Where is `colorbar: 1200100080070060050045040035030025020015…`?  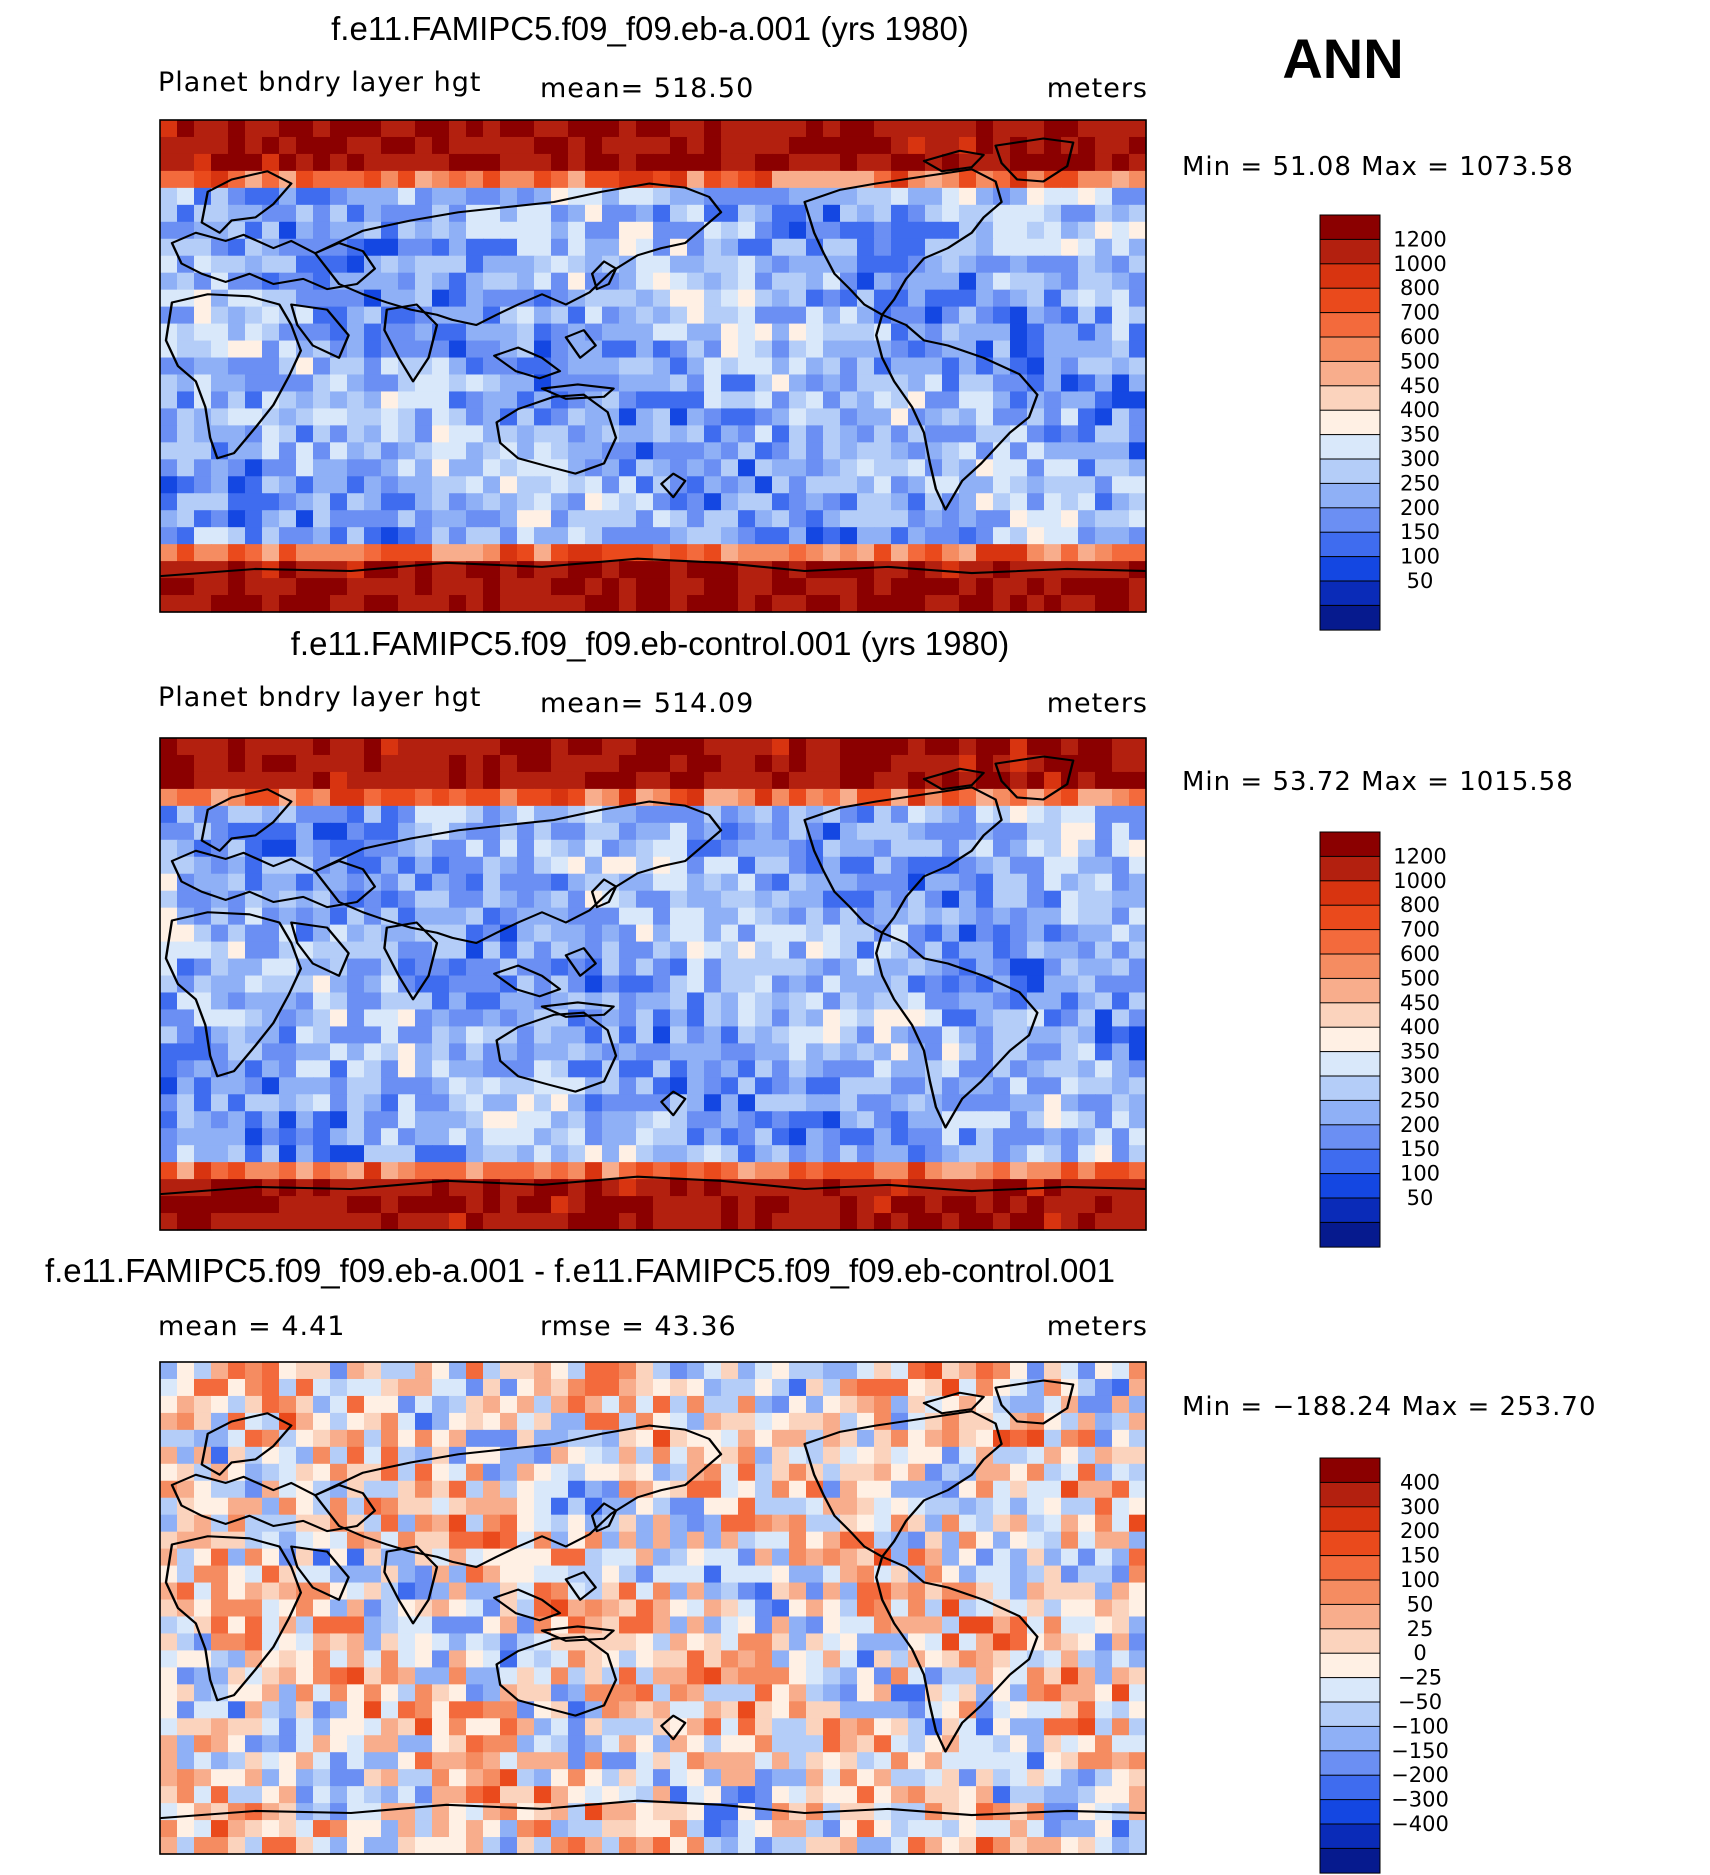
colorbar: 1200100080070060050045040035030025020015… is located at coordinates (1383, 1039).